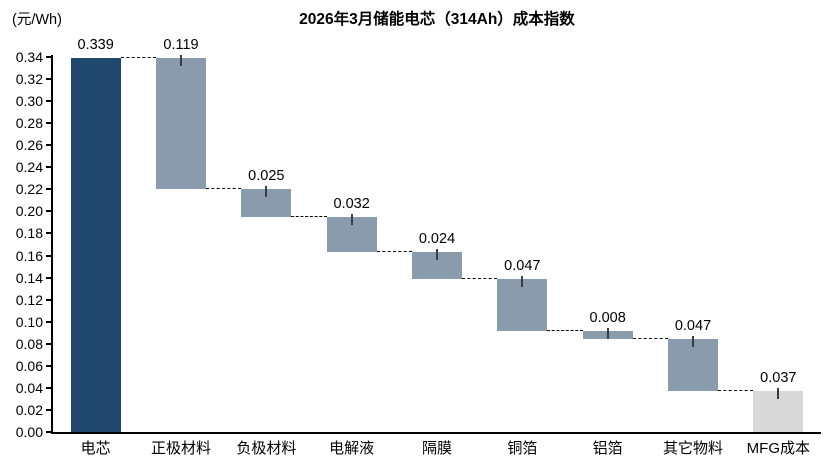  Describe the element at coordinates (29, 57) in the screenshot. I see `y-tick-label: 0.34` at that location.